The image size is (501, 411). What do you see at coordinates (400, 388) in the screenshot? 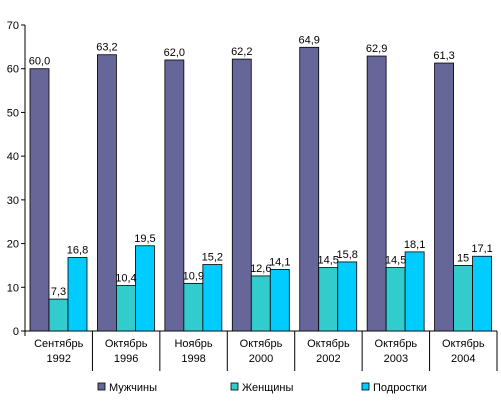
I see `legend-label: Подростки` at bounding box center [400, 388].